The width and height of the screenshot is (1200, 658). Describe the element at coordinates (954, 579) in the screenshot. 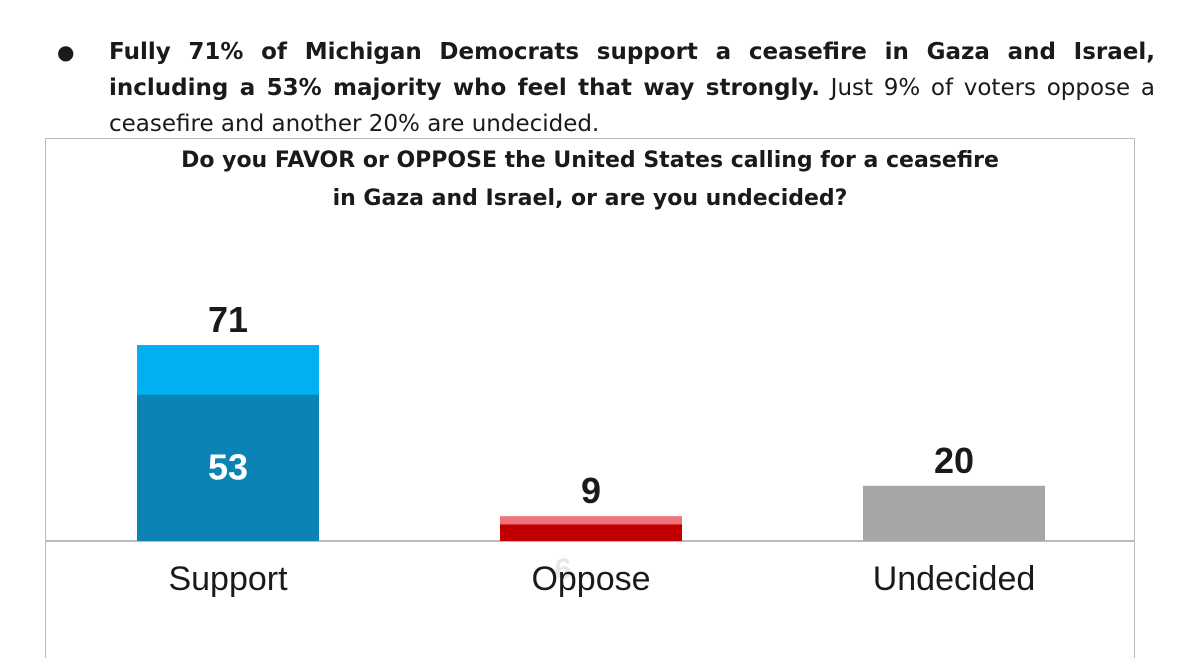

I see `category-label-undecided: Undecided` at that location.